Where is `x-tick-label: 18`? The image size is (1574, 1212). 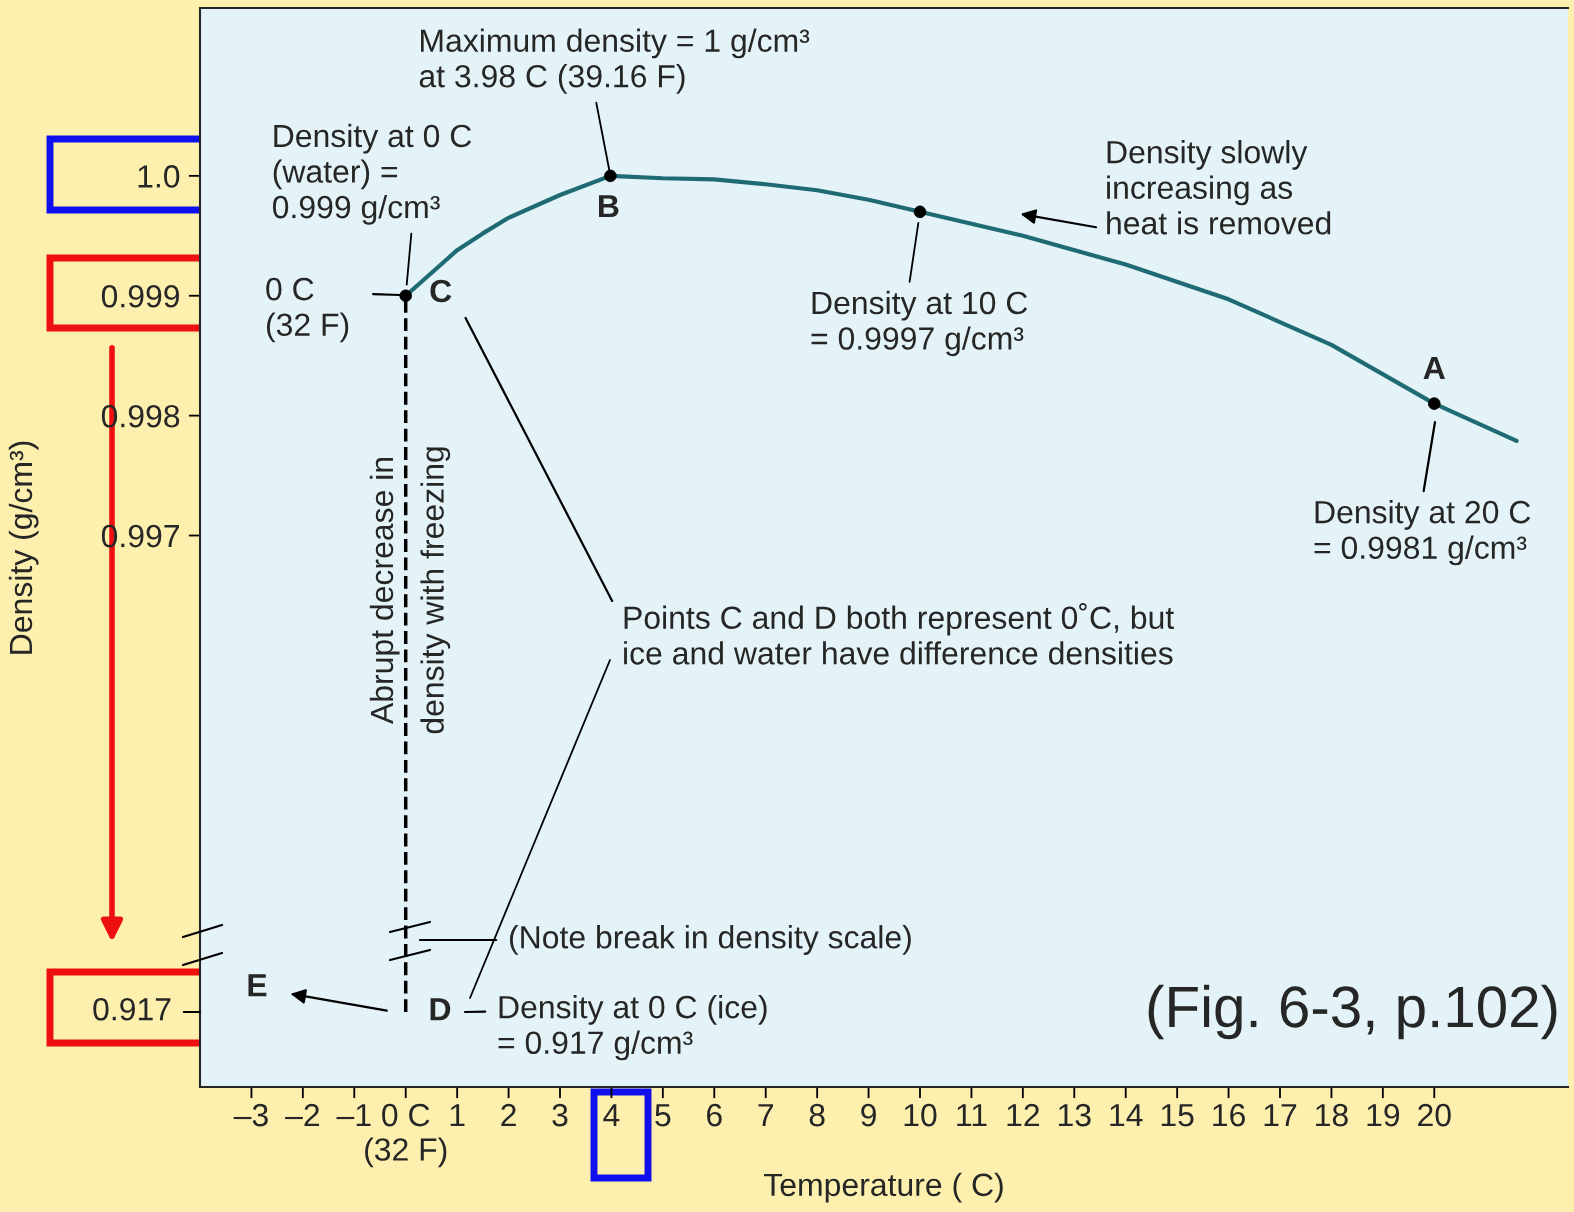 x-tick-label: 18 is located at coordinates (1332, 1115).